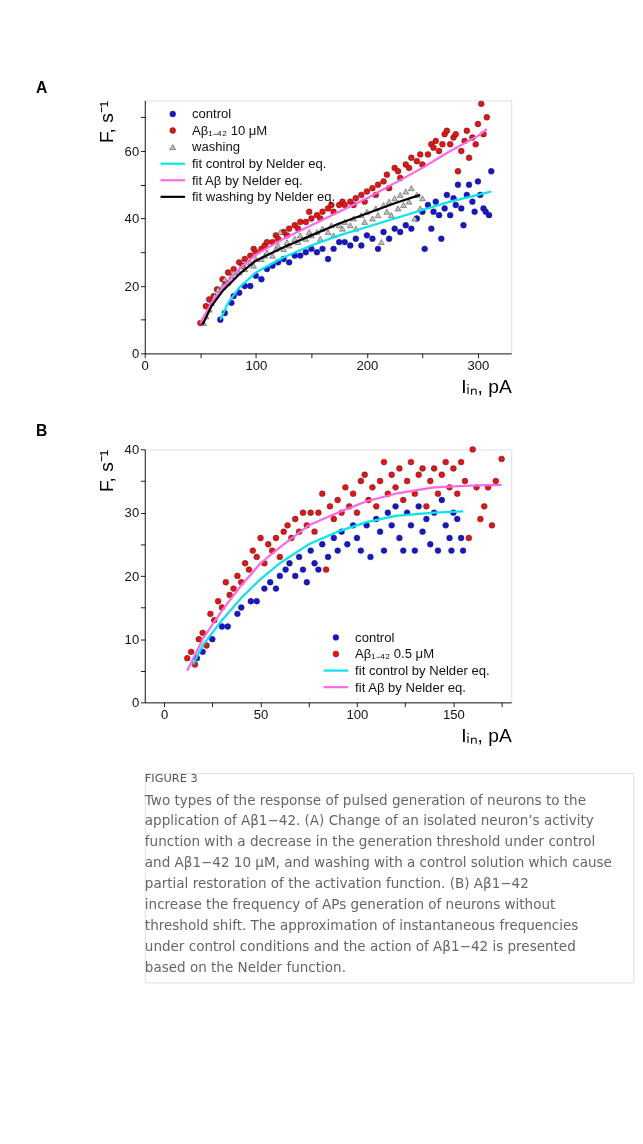 Image resolution: width=643 pixels, height=1144 pixels. Describe the element at coordinates (478, 366) in the screenshot. I see `x-tick-label: 300` at that location.